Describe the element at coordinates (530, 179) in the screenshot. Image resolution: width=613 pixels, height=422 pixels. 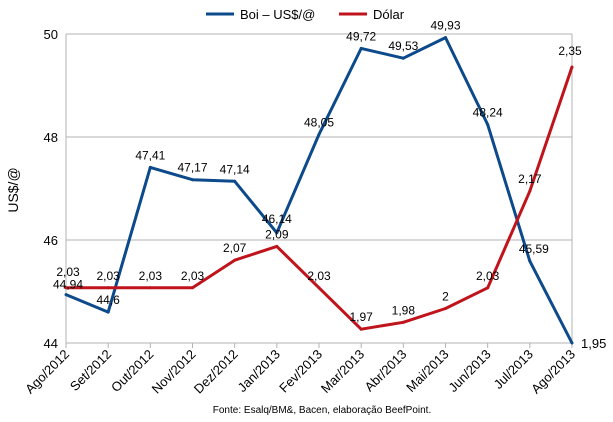
I see `data-label: 2,17` at that location.